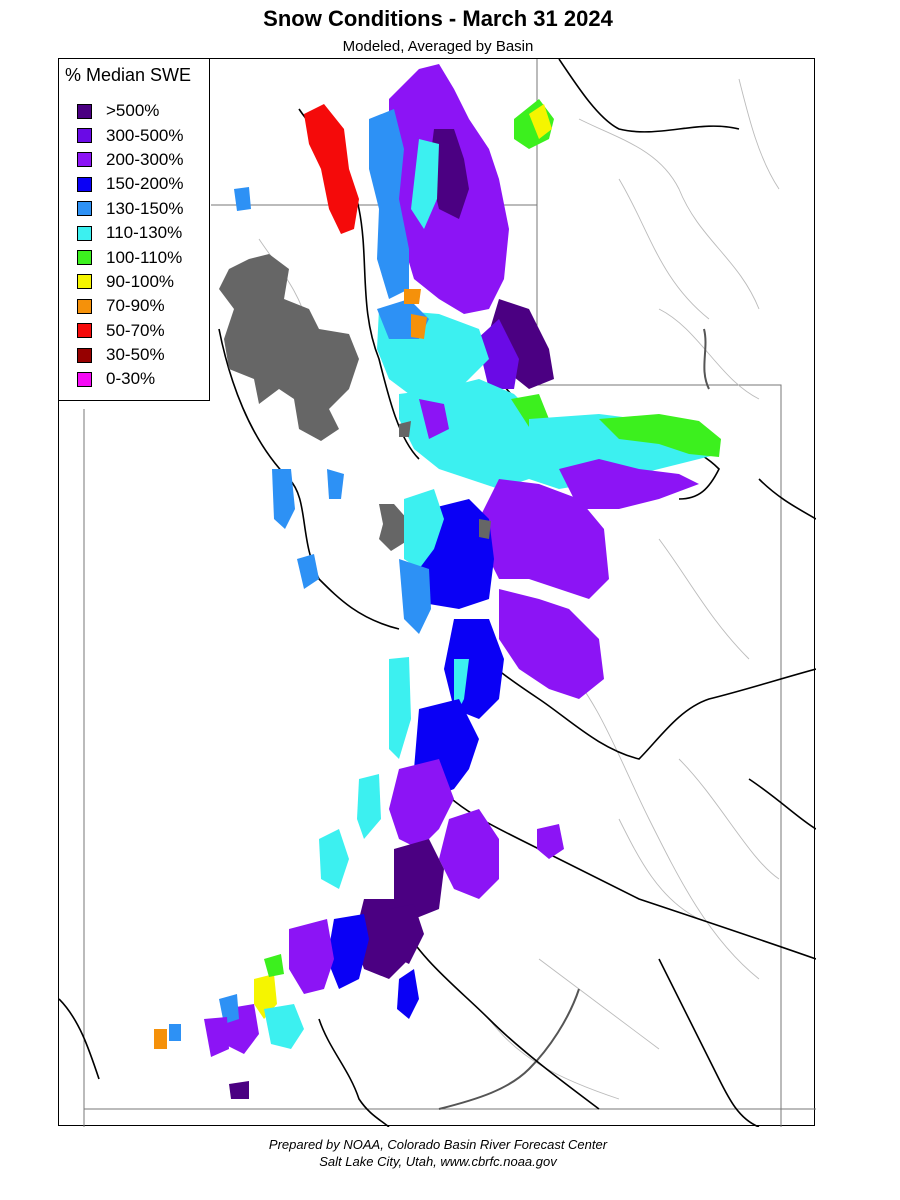 This screenshot has height=1200, width=900. I want to click on map-subtitle: Modeled, Averaged by Basin, so click(438, 46).